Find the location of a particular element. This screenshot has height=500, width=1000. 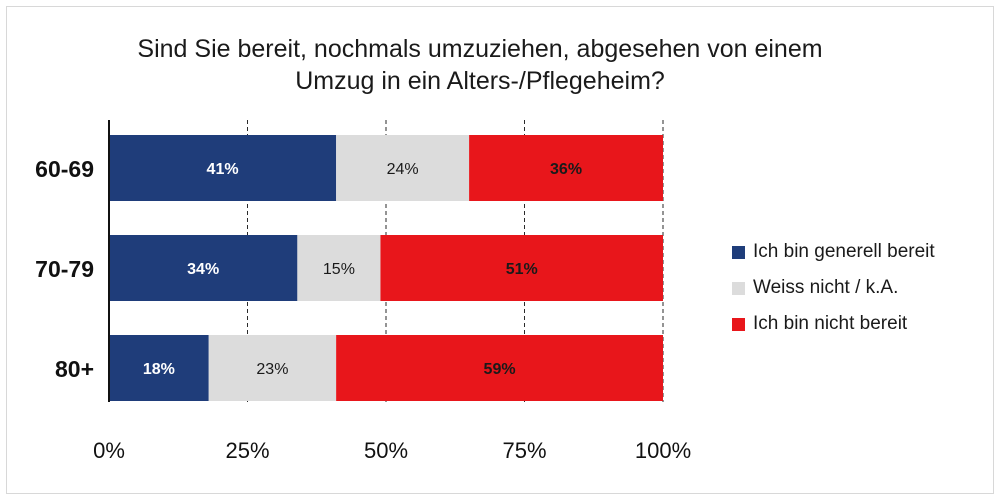

data-label-70-79-series-2: 15% is located at coordinates (339, 269).